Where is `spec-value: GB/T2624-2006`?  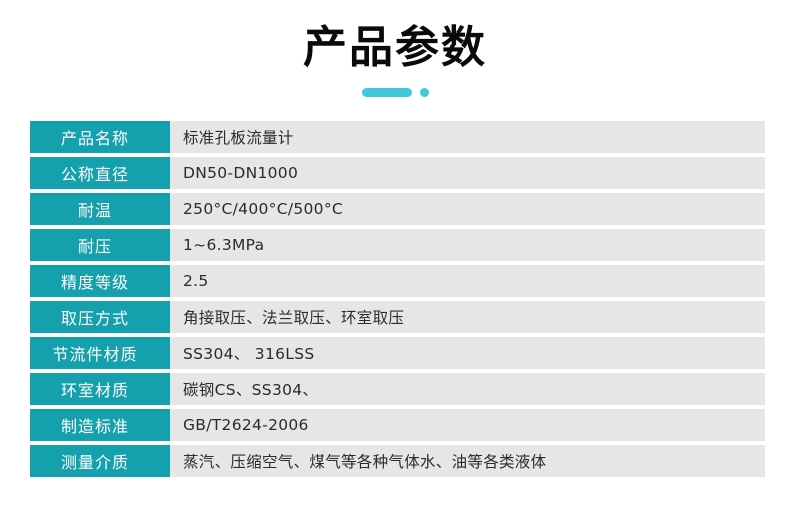
spec-value: GB/T2624-2006 is located at coordinates (467, 425).